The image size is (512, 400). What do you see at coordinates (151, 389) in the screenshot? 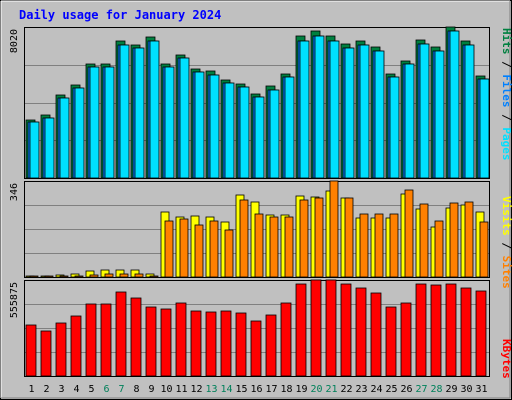
I see `x-tick-9: 9` at bounding box center [151, 389].